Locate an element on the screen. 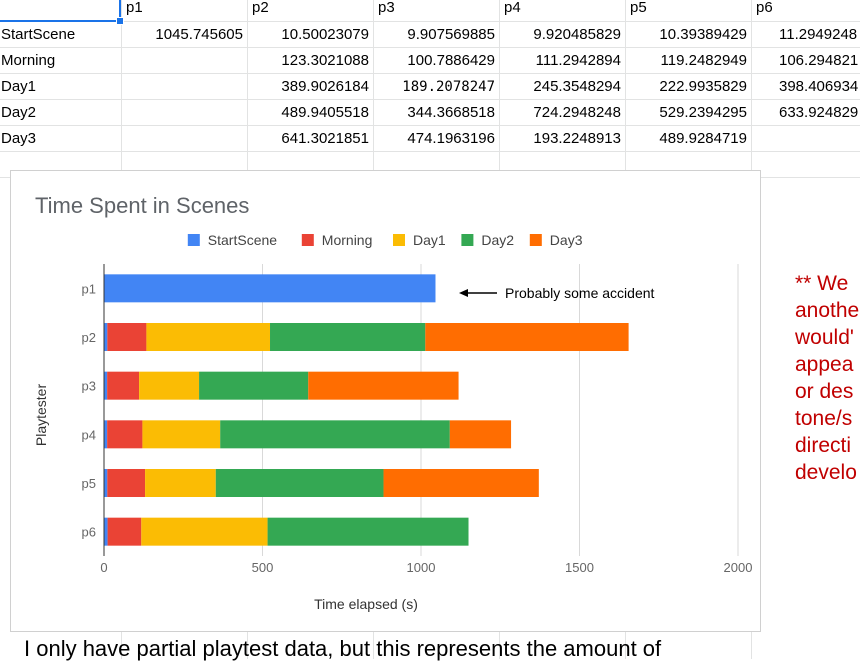 The image size is (860, 662). column-header-p1: p1 is located at coordinates (134, 8).